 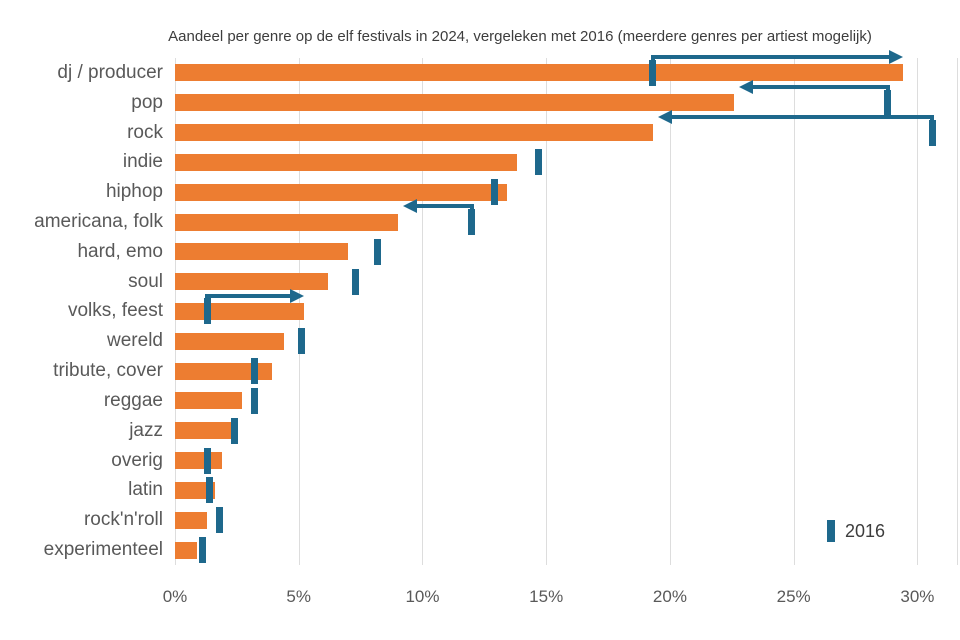 What do you see at coordinates (669, 596) in the screenshot?
I see `x-tick-label: 20%` at bounding box center [669, 596].